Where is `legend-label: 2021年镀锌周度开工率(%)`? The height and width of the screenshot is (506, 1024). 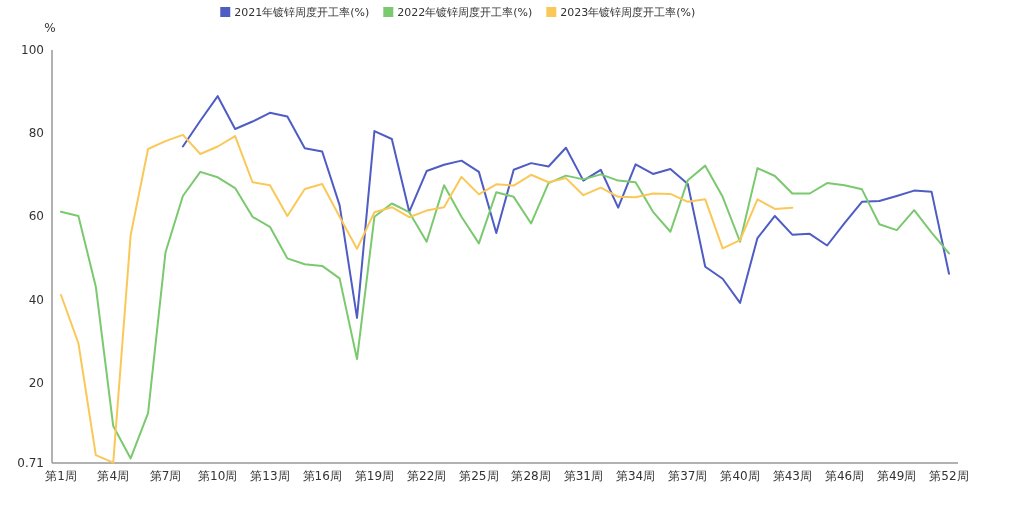
legend-label: 2021年镀锌周度开工率(%) is located at coordinates (302, 12).